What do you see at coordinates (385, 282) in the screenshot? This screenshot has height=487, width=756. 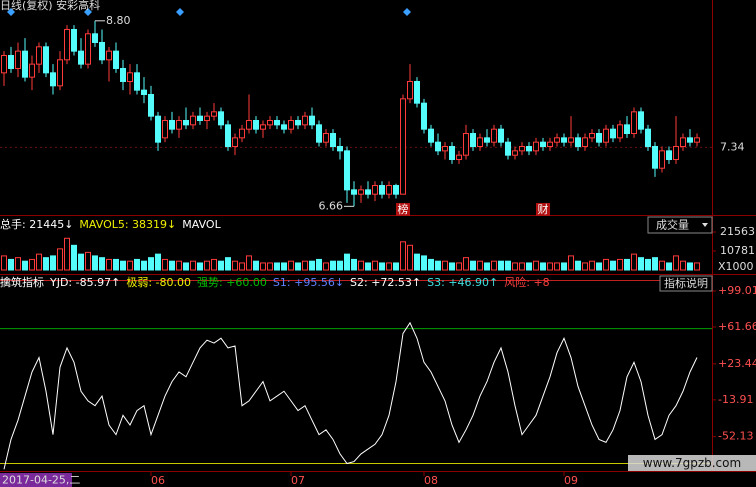 I see `legend-entry: S2: +72.53↑` at bounding box center [385, 282].